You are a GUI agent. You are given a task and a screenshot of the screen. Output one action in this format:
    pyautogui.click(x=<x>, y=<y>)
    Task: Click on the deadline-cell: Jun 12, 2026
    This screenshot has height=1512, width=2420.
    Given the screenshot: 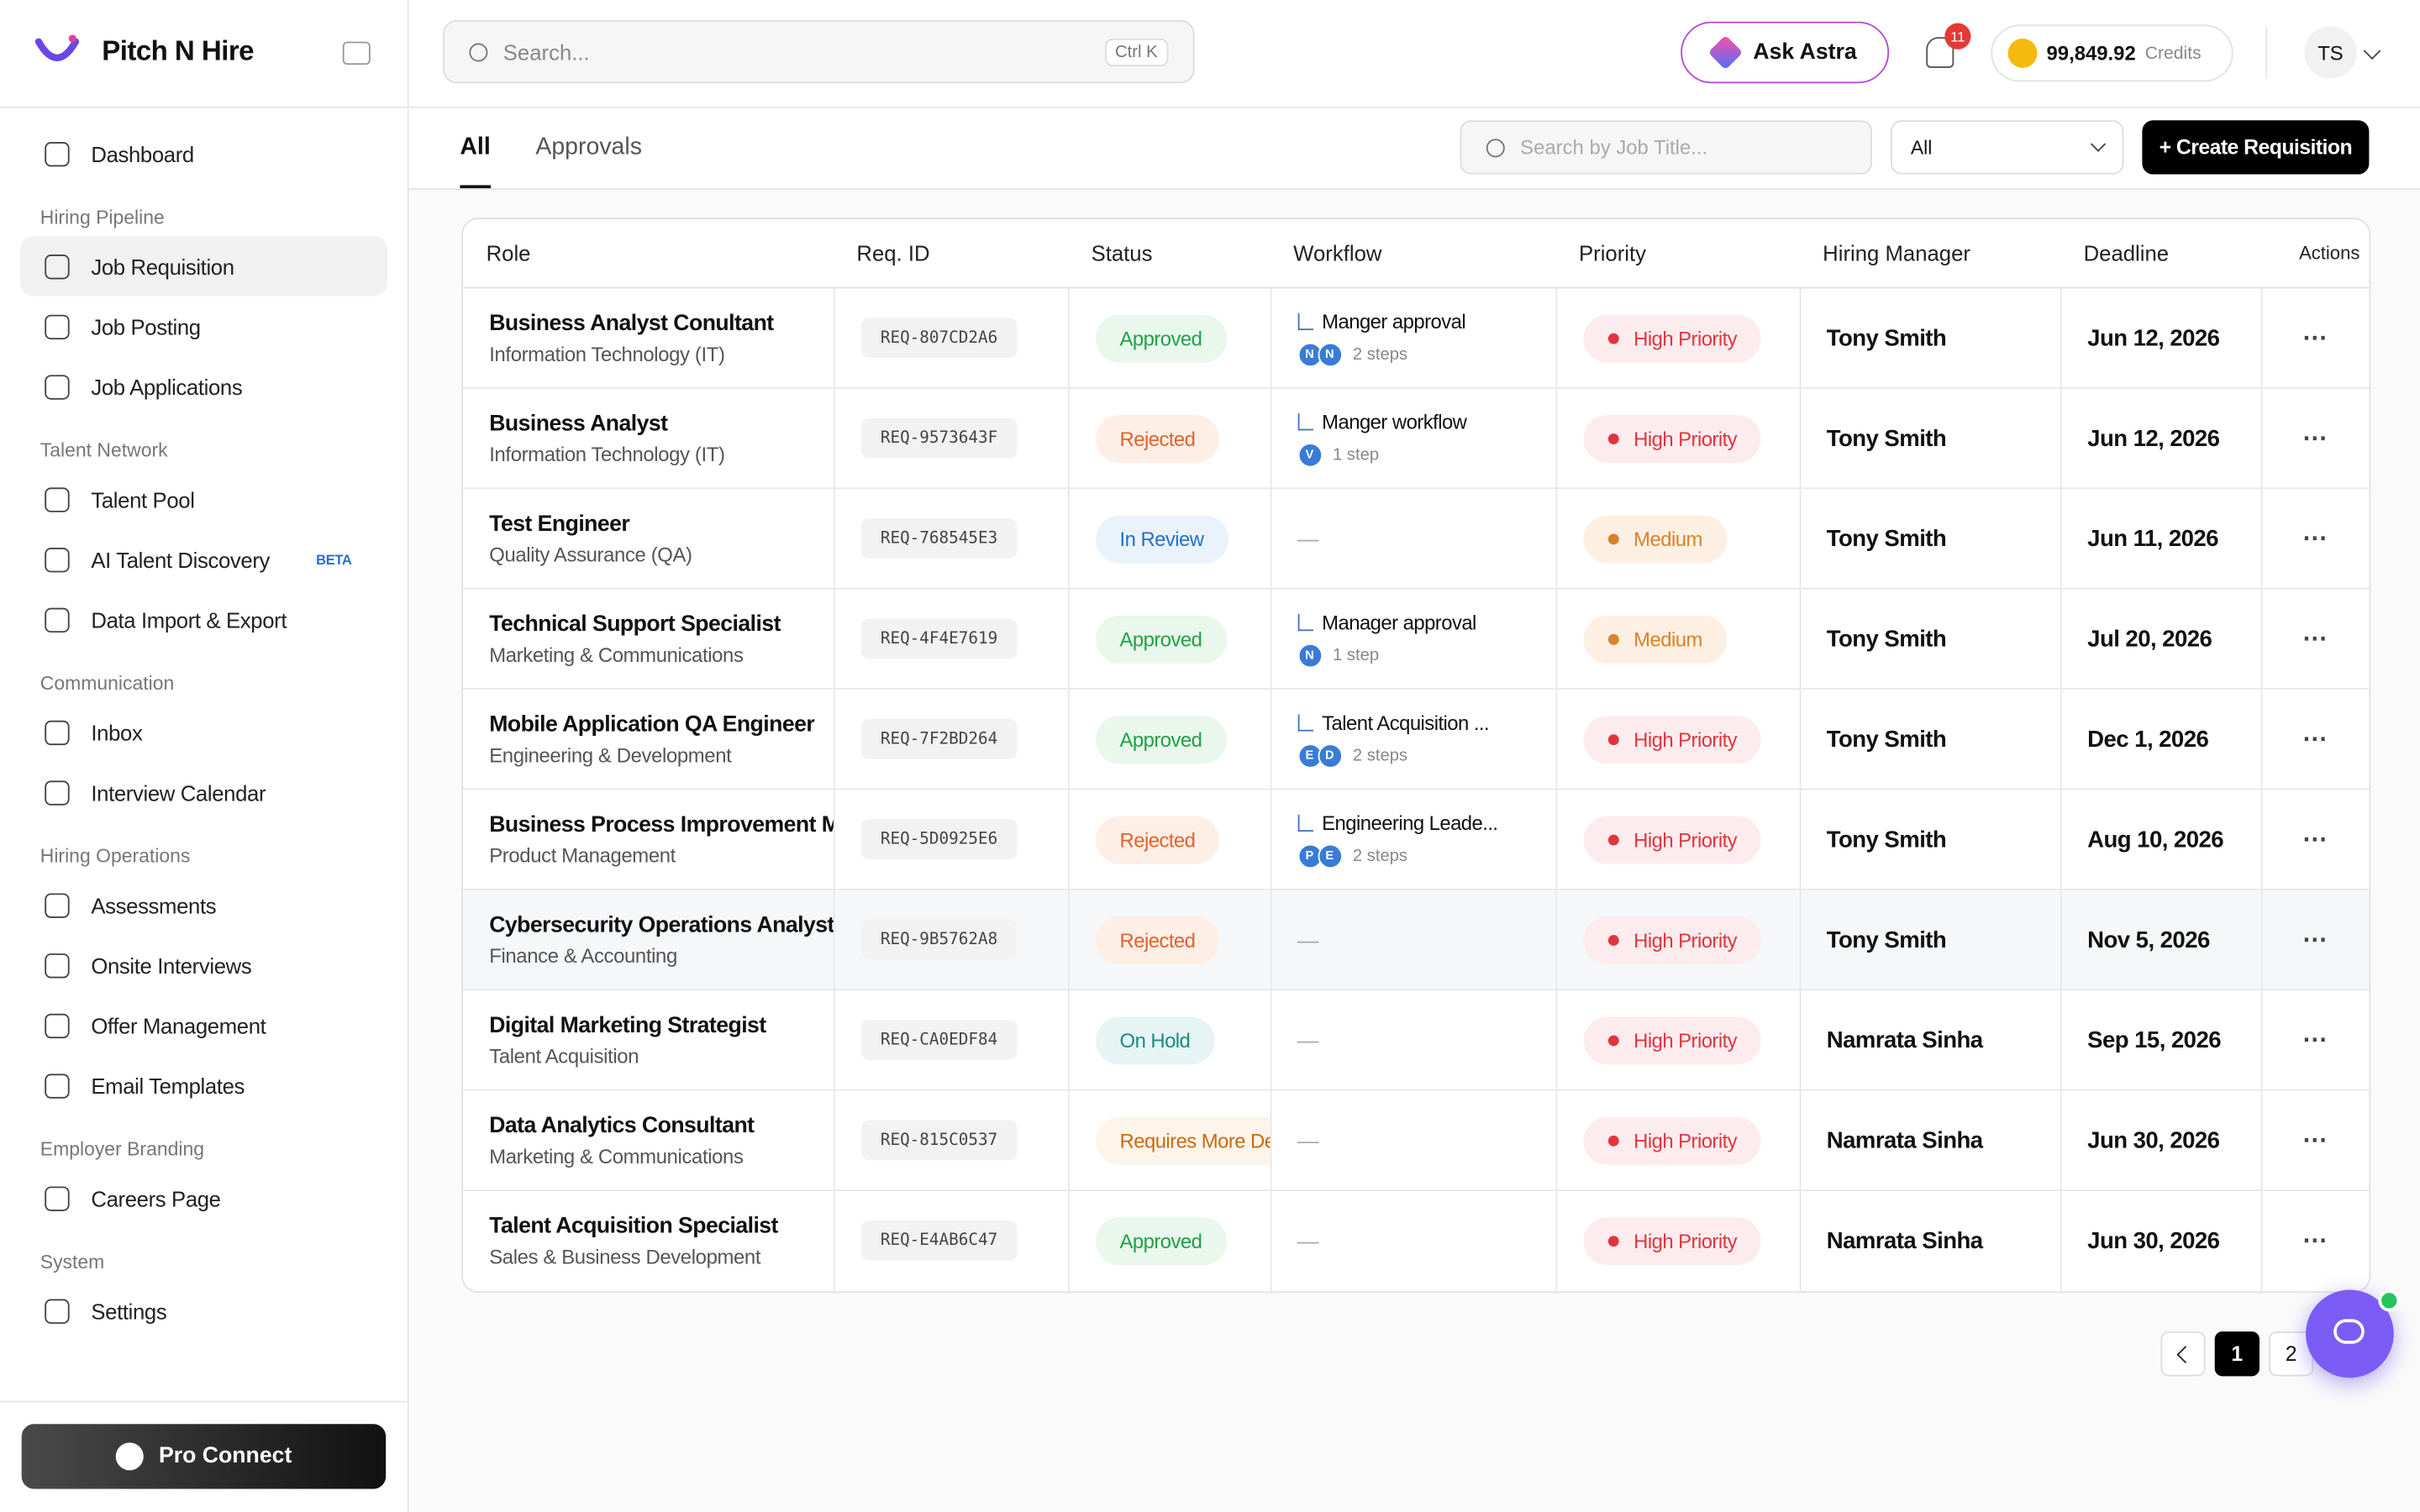 What is the action you would take?
    pyautogui.click(x=2160, y=338)
    